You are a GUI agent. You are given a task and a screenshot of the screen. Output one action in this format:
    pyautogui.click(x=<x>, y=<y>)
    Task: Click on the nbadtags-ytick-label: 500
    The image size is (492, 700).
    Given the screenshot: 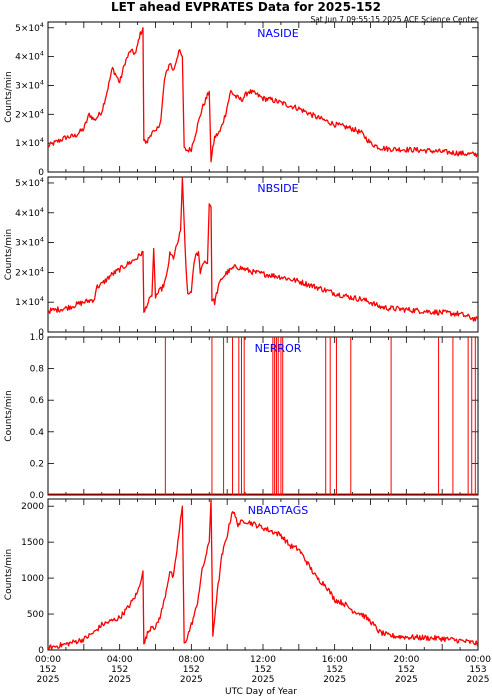 What is the action you would take?
    pyautogui.click(x=35, y=615)
    